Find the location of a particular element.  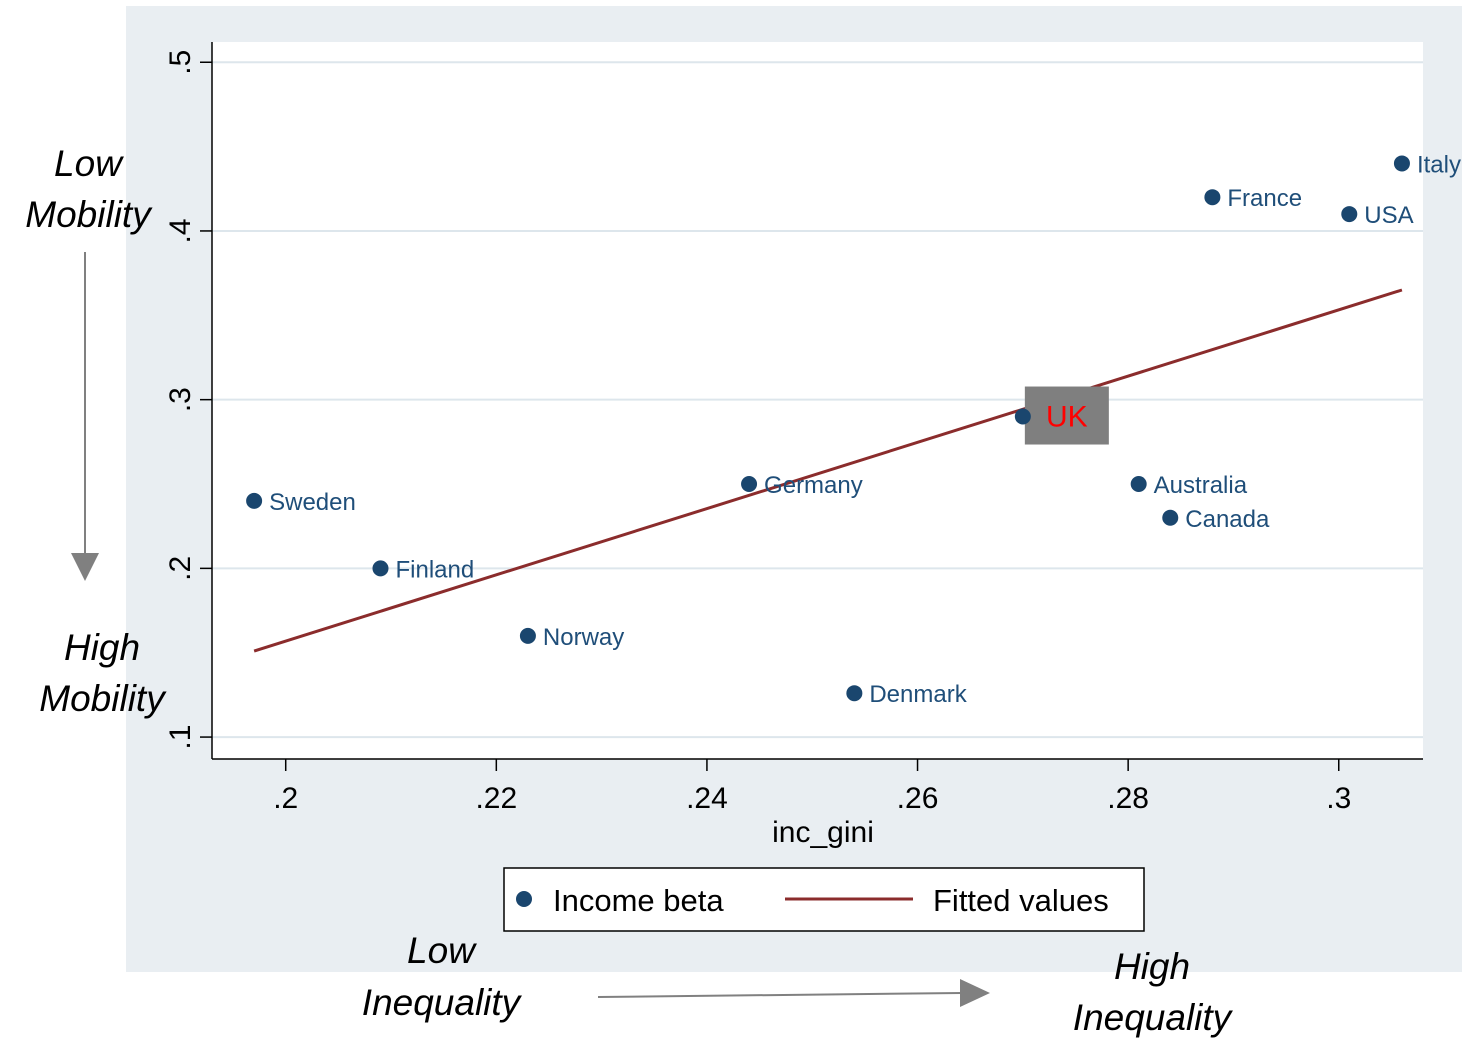

y-ticks: .1 .2 .3 .4 .5 is located at coordinates (188, 400).